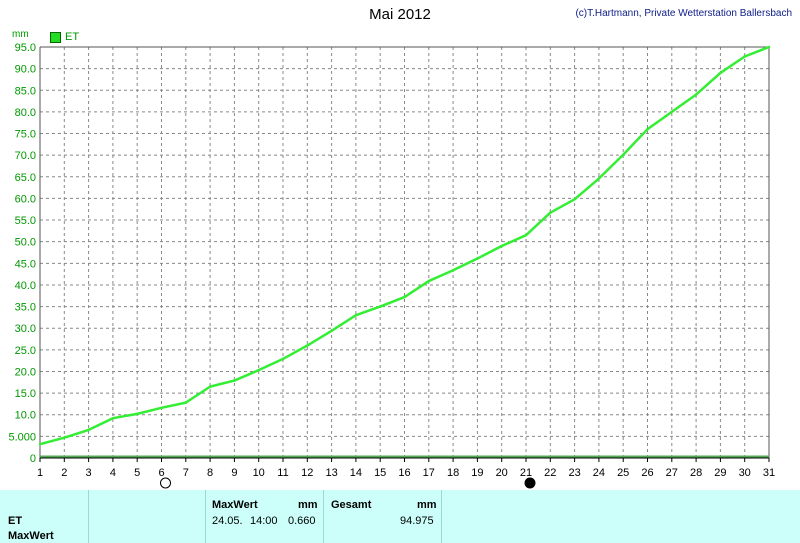 The width and height of the screenshot is (800, 543). I want to click on x-tick-label: 9, so click(234, 473).